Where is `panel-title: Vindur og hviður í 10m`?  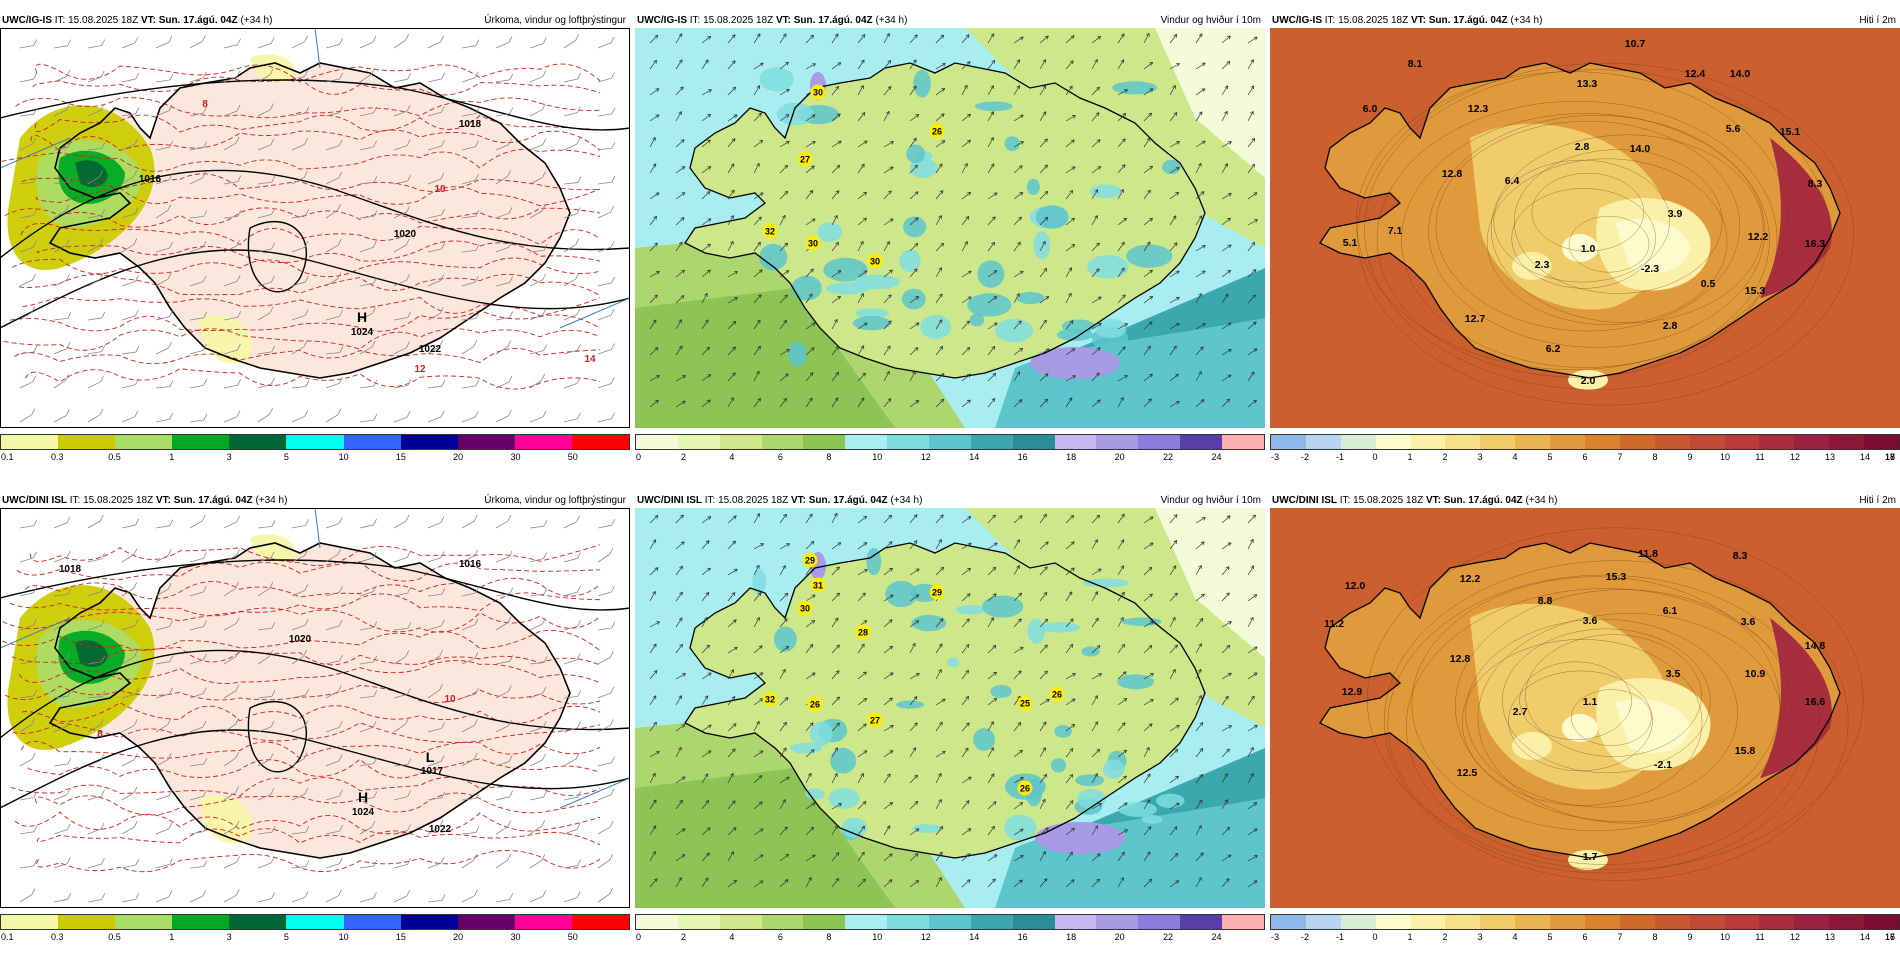 panel-title: Vindur og hviður í 10m is located at coordinates (1211, 21).